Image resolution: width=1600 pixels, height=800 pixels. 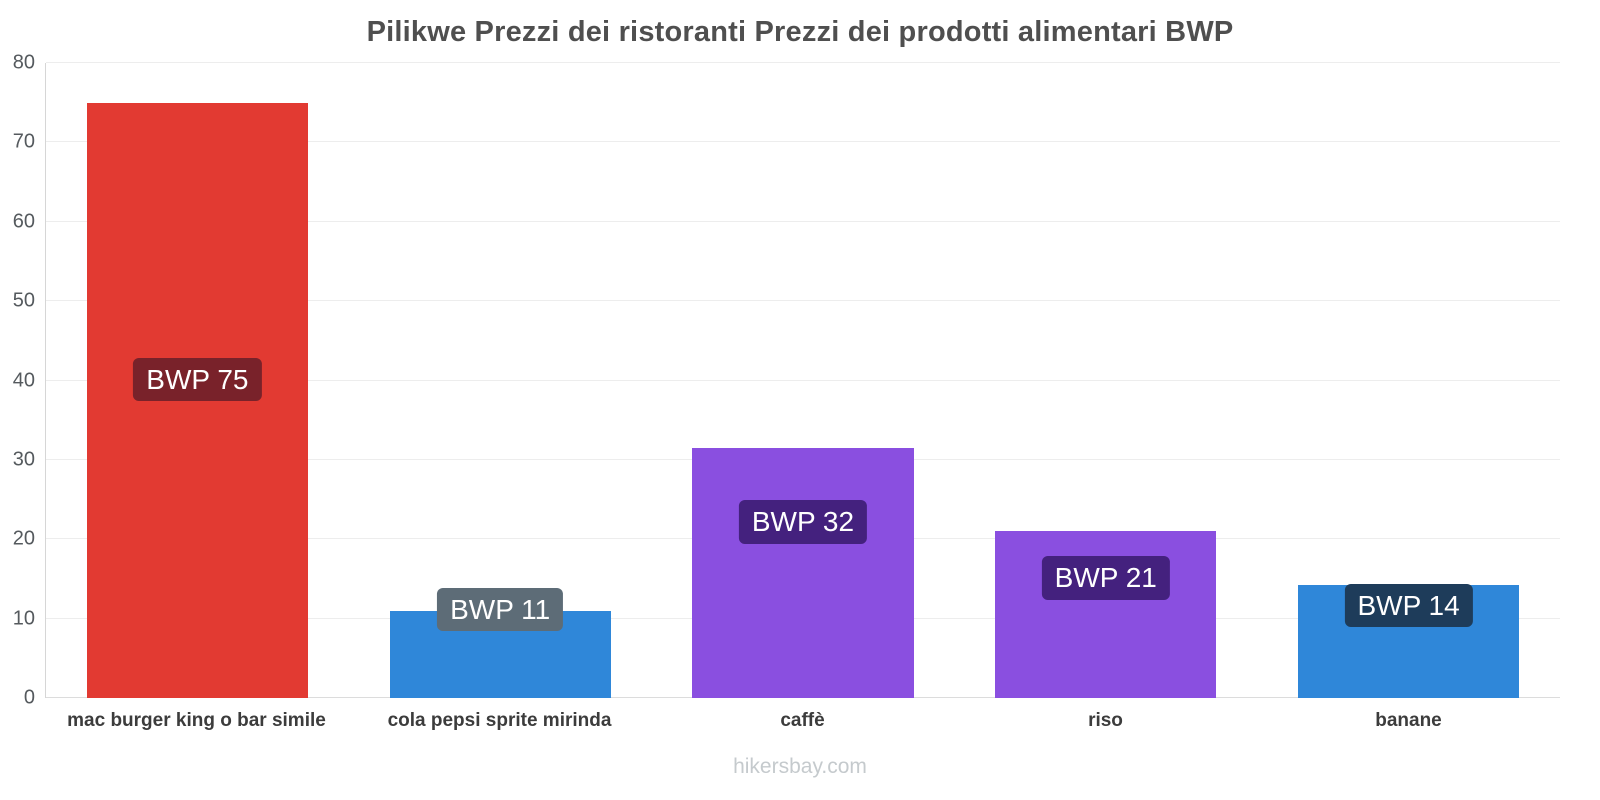 I want to click on bar-5: BWP 14, so click(x=1409, y=640).